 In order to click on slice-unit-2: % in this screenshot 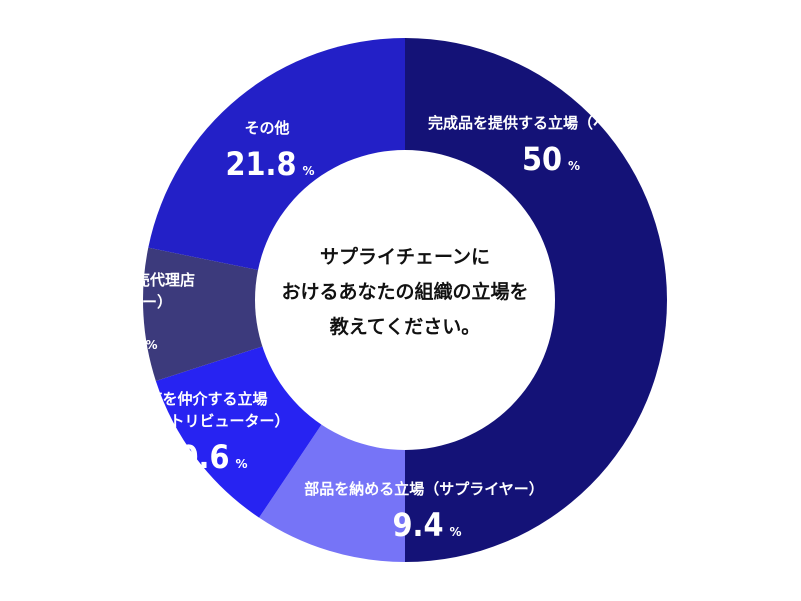, I will do `click(242, 464)`.